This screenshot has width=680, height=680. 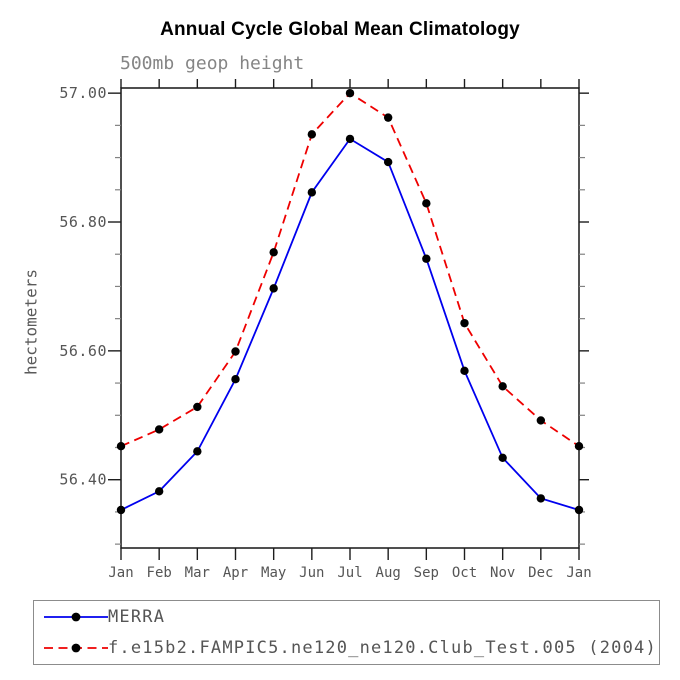 I want to click on x-tick-label: Jul, so click(x=349, y=573).